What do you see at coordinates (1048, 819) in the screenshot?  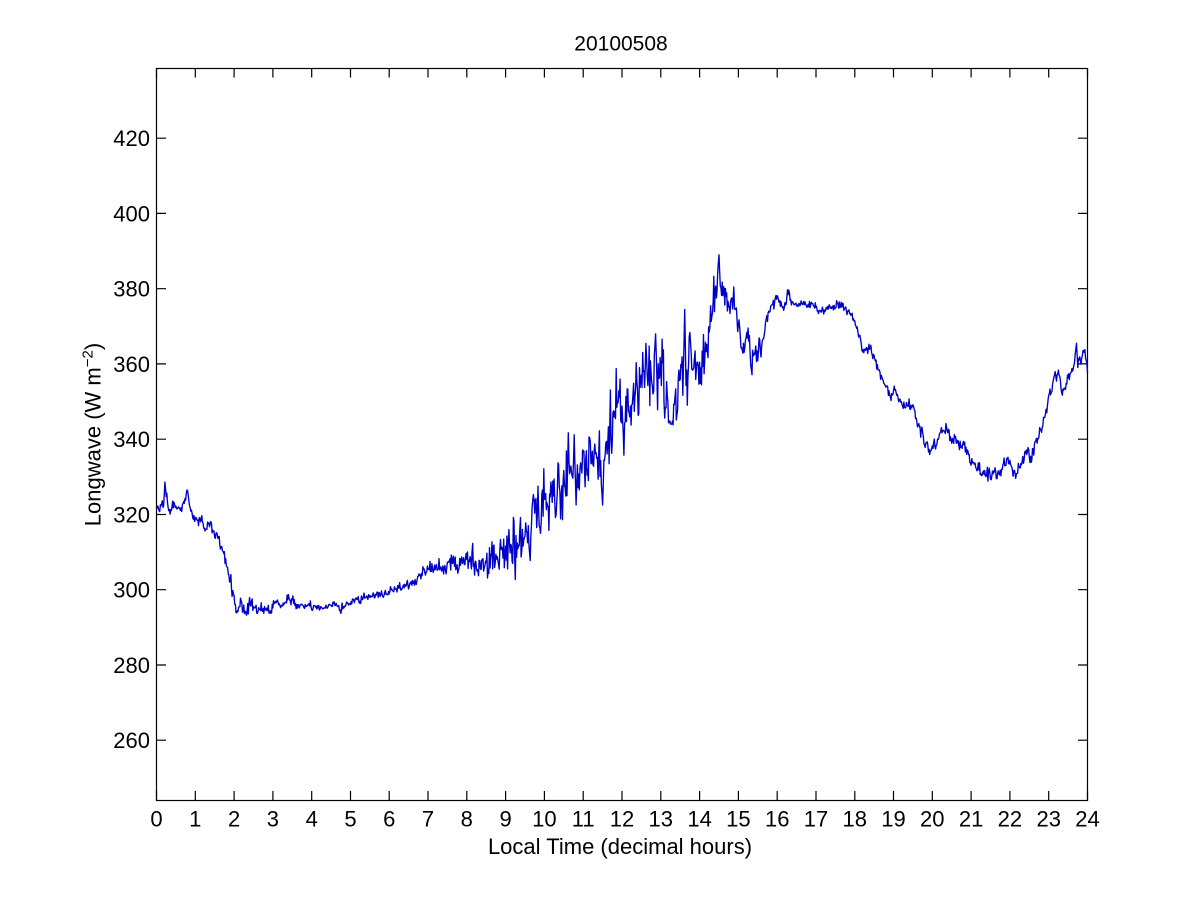 I see `svg-text: 23` at bounding box center [1048, 819].